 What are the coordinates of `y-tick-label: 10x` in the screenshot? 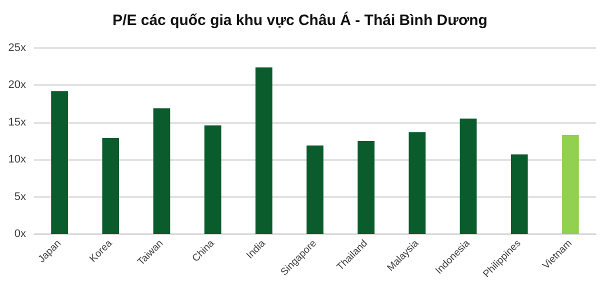 It's located at (17, 160).